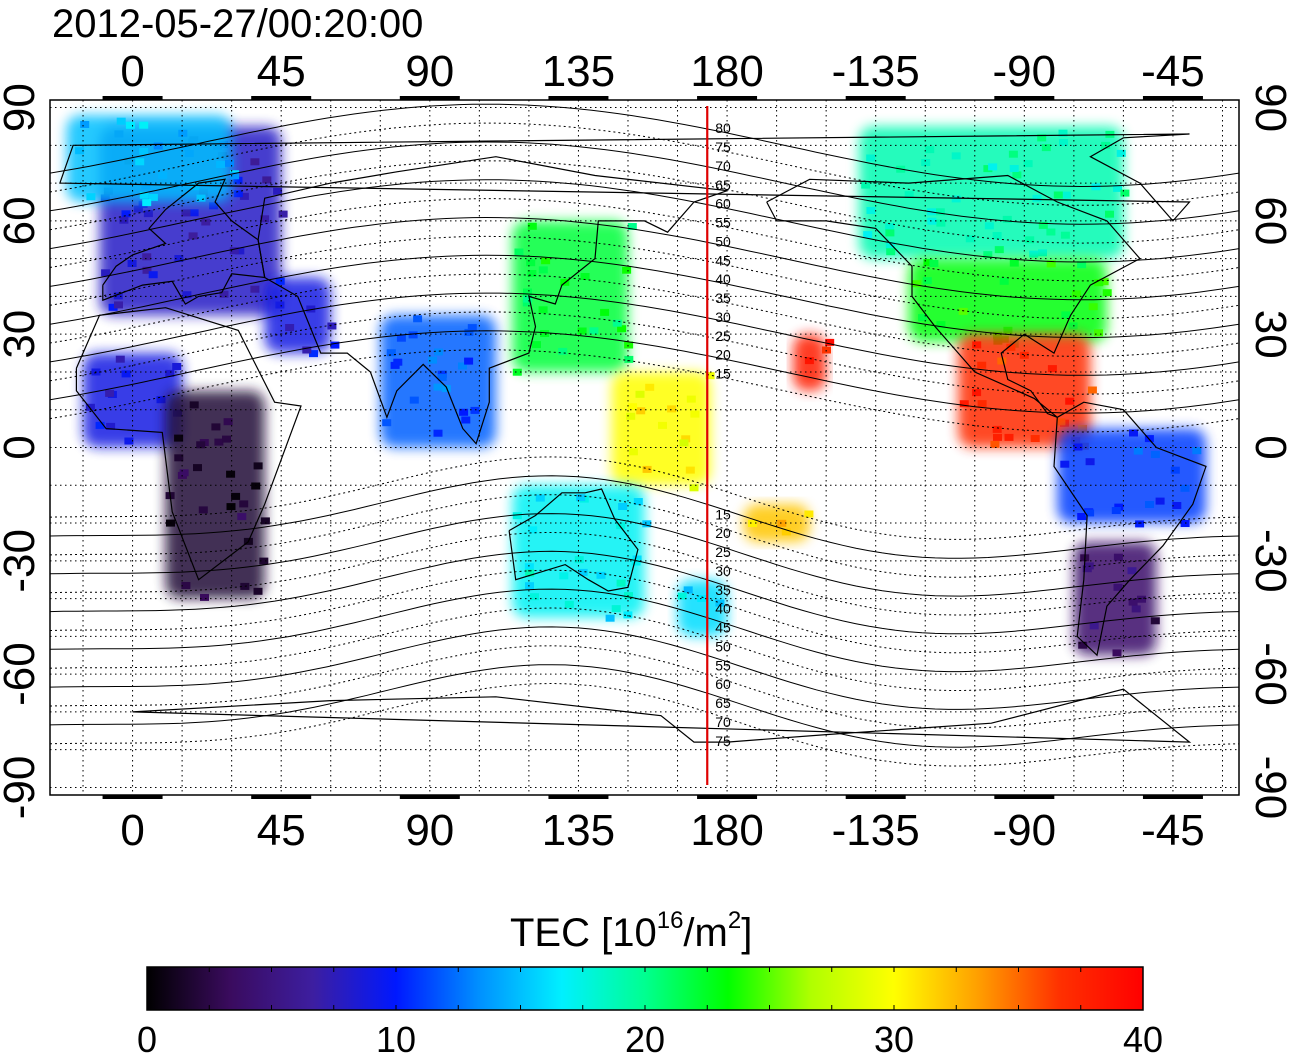  Describe the element at coordinates (1269, 447) in the screenshot. I see `right-lat-label: 0` at that location.